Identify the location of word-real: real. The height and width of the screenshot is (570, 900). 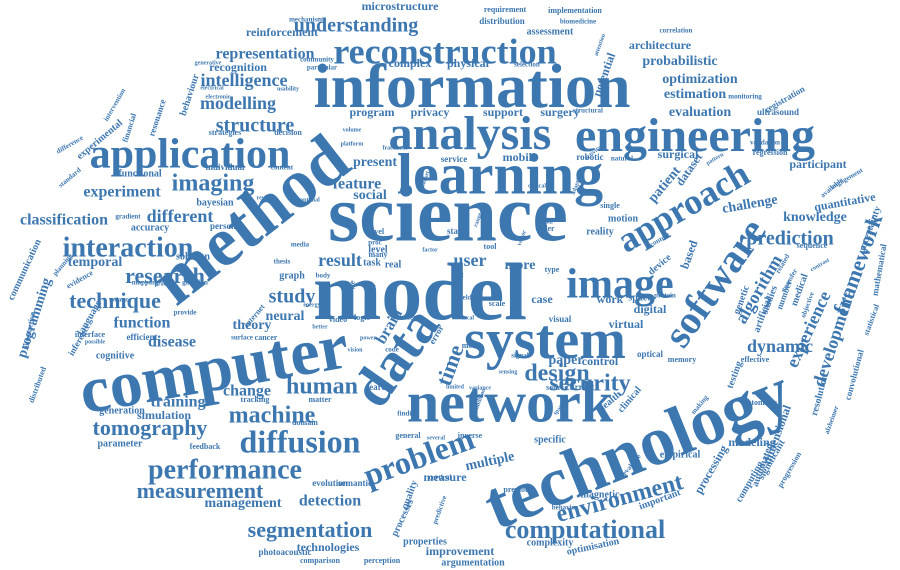
(393, 264).